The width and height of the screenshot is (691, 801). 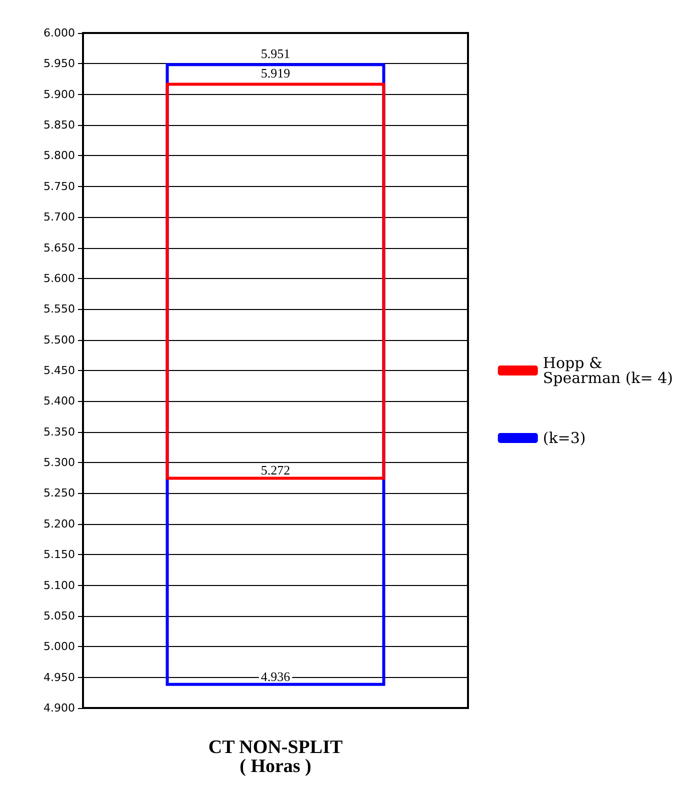 What do you see at coordinates (564, 438) in the screenshot?
I see `legend-label: (k=3)` at bounding box center [564, 438].